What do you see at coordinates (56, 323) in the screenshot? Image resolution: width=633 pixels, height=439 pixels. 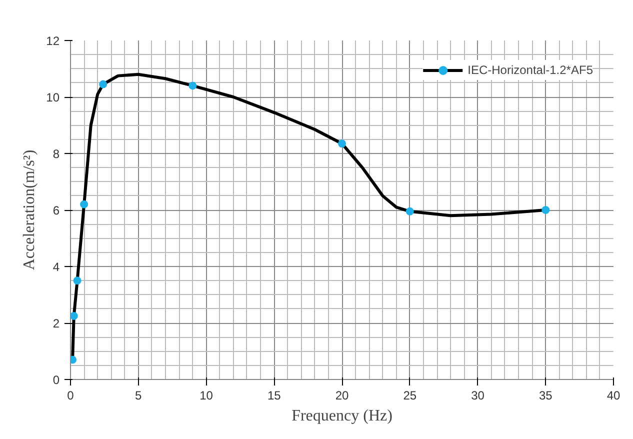 I see `y-tick-label: 2` at bounding box center [56, 323].